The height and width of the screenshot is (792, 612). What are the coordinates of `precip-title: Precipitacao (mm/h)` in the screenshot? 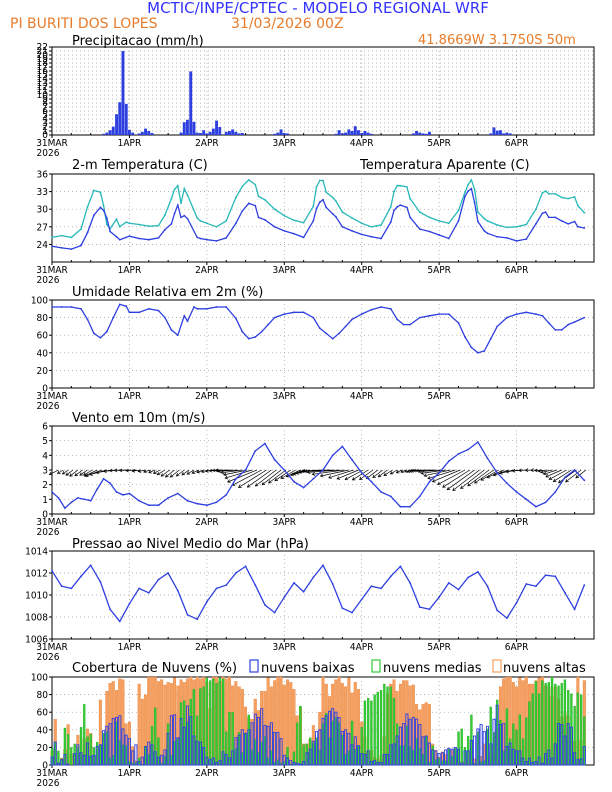 It's located at (138, 41).